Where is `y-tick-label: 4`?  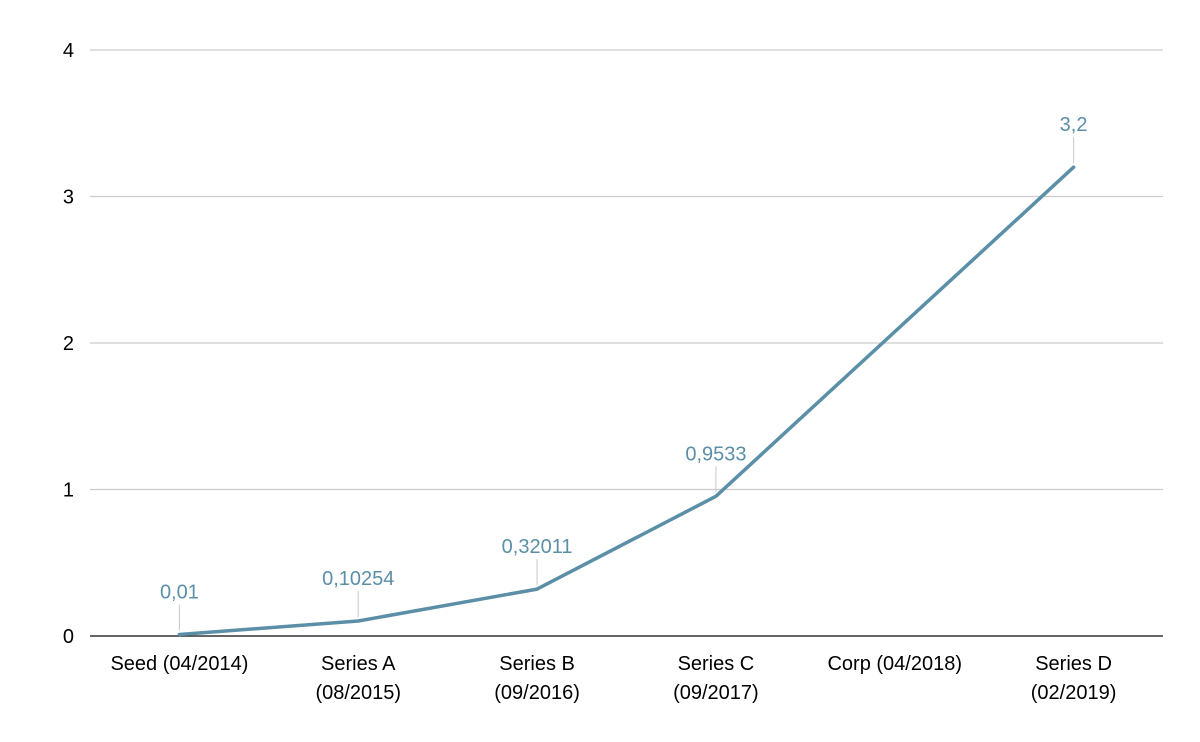 y-tick-label: 4 is located at coordinates (68, 51).